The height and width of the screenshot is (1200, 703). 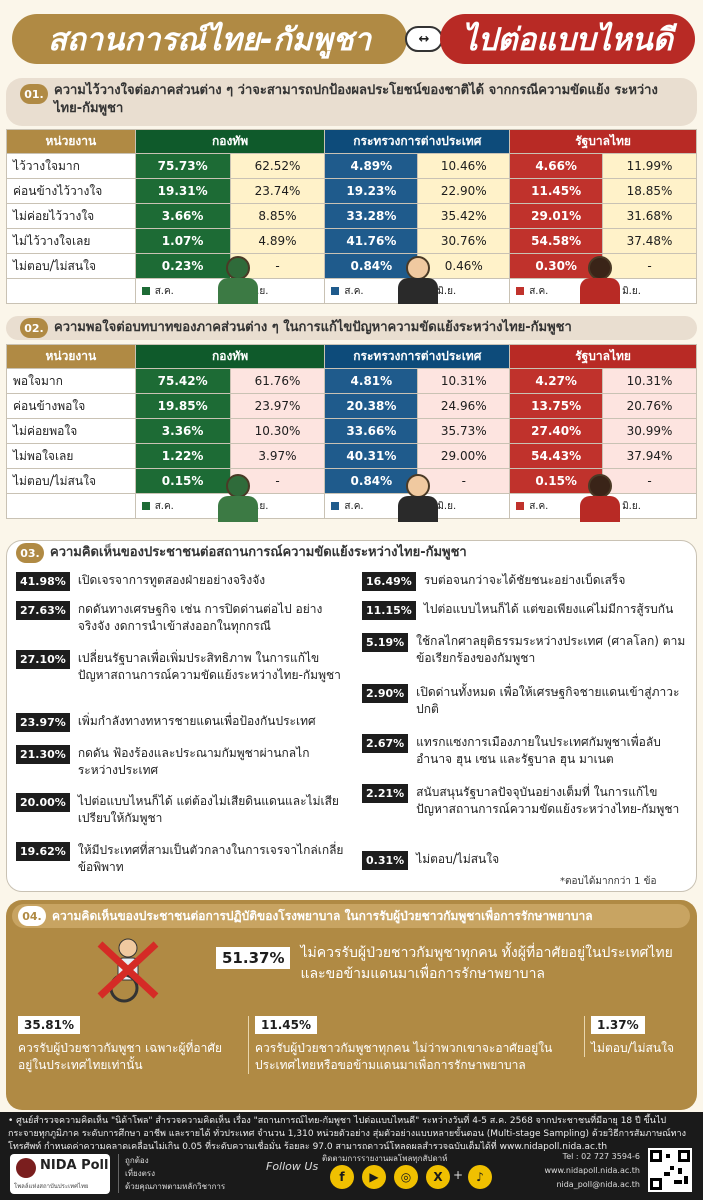 I want to click on opinion-pct: 23.97%, so click(x=43, y=722).